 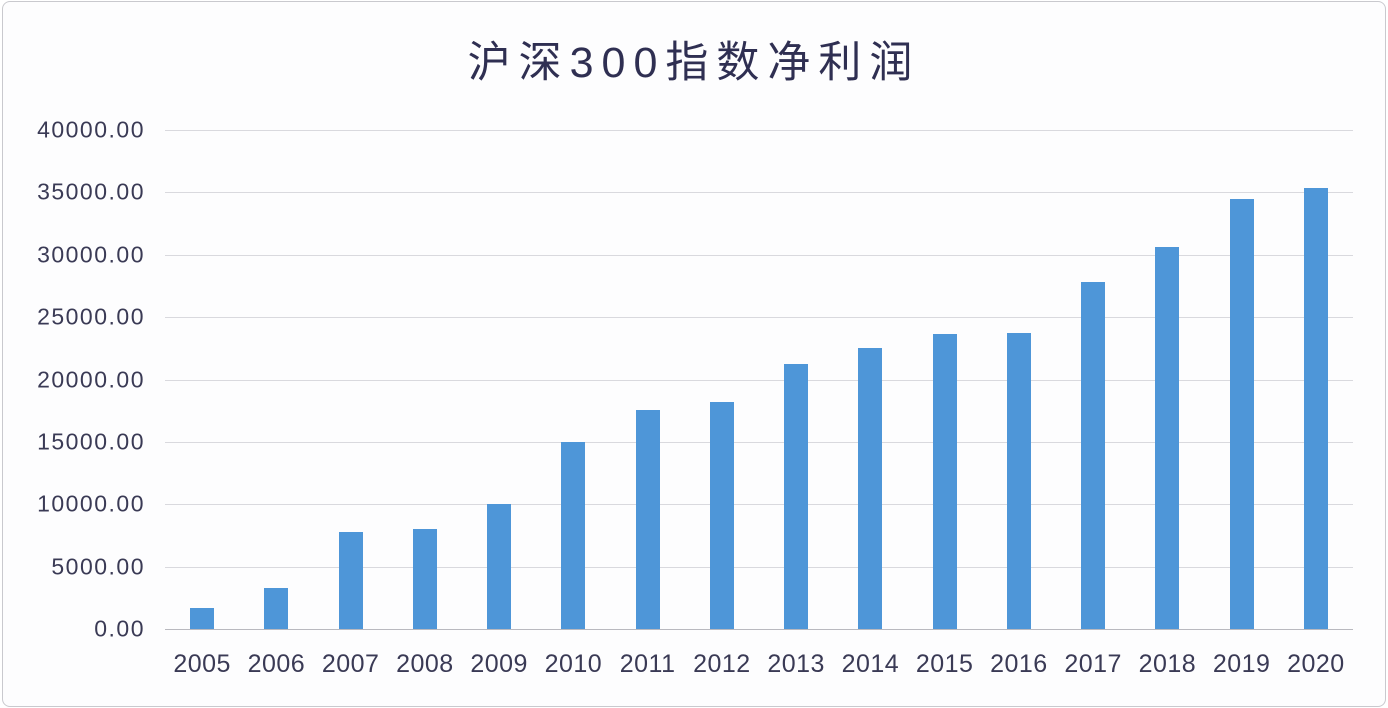 I want to click on x-axis-tick-label: 2008, so click(x=425, y=664).